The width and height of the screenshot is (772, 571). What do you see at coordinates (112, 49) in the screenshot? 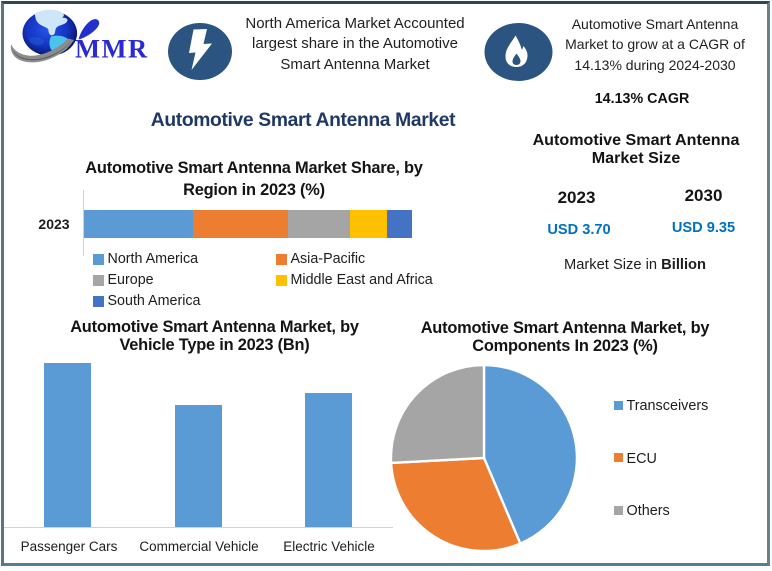
I see `svg-text: MMR` at bounding box center [112, 49].